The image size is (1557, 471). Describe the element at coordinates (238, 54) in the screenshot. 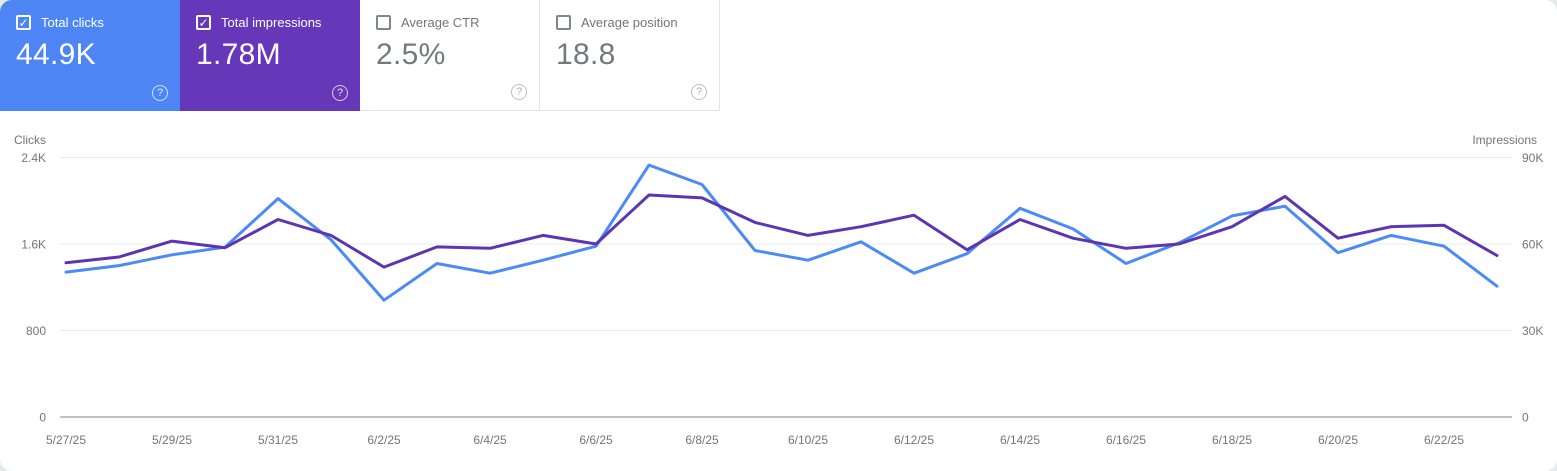

I see `total-impressions-value: 1.78M` at that location.